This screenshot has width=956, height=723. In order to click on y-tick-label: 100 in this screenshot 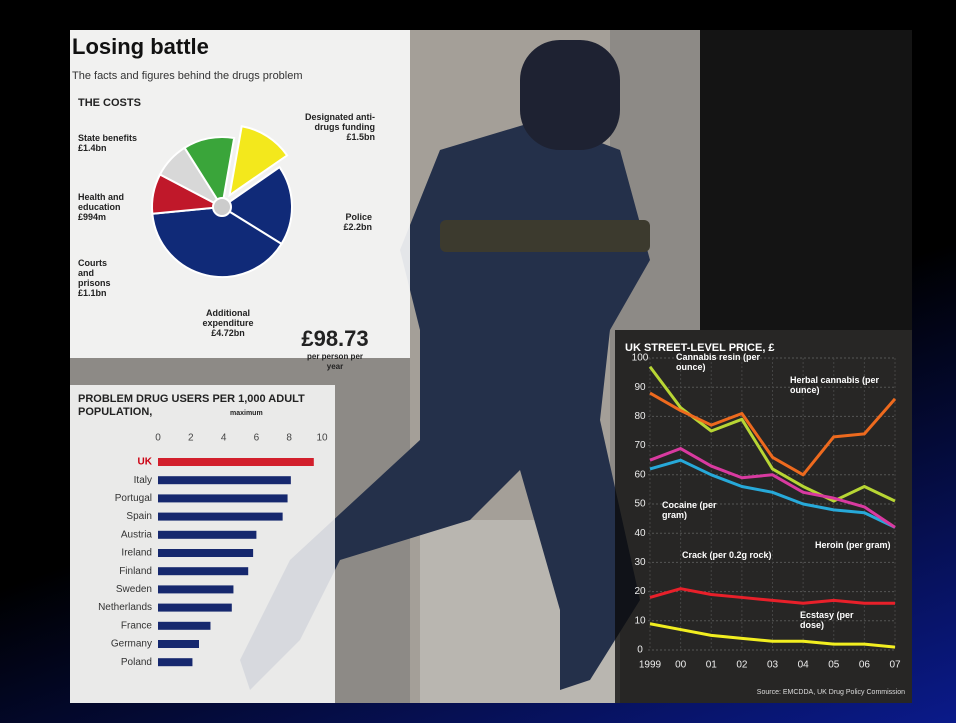, I will do `click(640, 358)`.